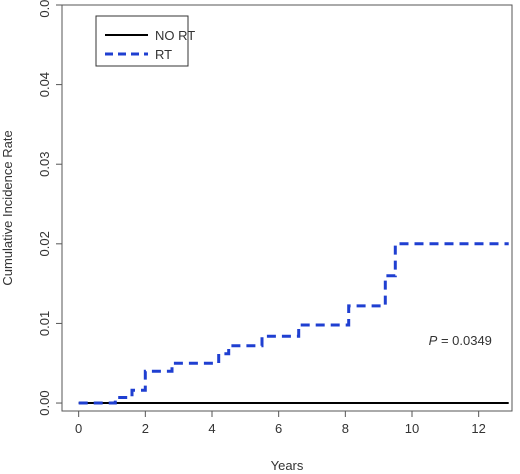  Describe the element at coordinates (78, 428) in the screenshot. I see `x-tick-label: 0` at that location.